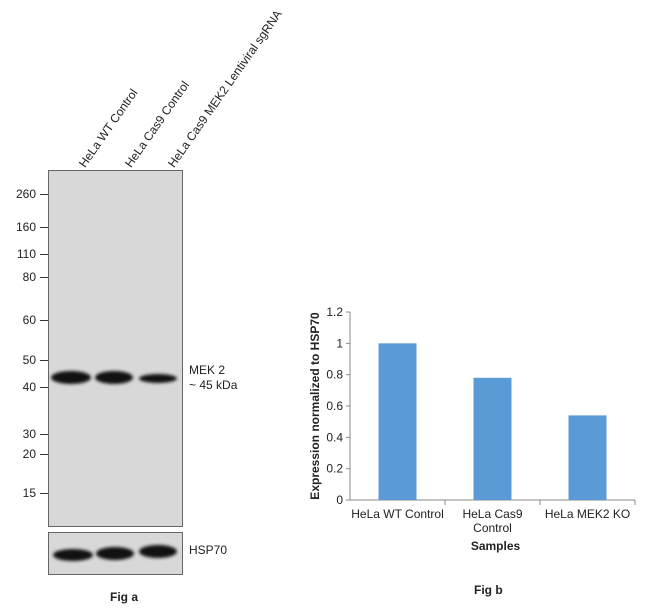  I want to click on y-tick-label: 0.4, so click(334, 437).